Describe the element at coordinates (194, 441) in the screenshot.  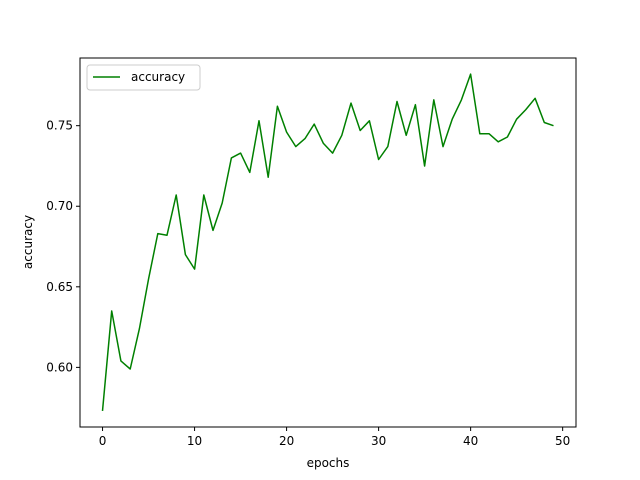
I see `x-tick-label: 10` at that location.